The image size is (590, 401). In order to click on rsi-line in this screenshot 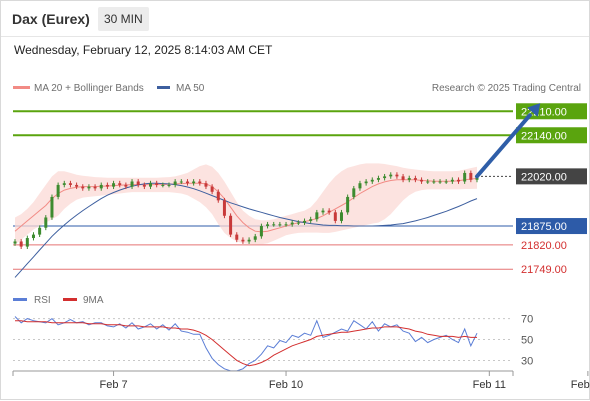, I will do `click(246, 344)`.